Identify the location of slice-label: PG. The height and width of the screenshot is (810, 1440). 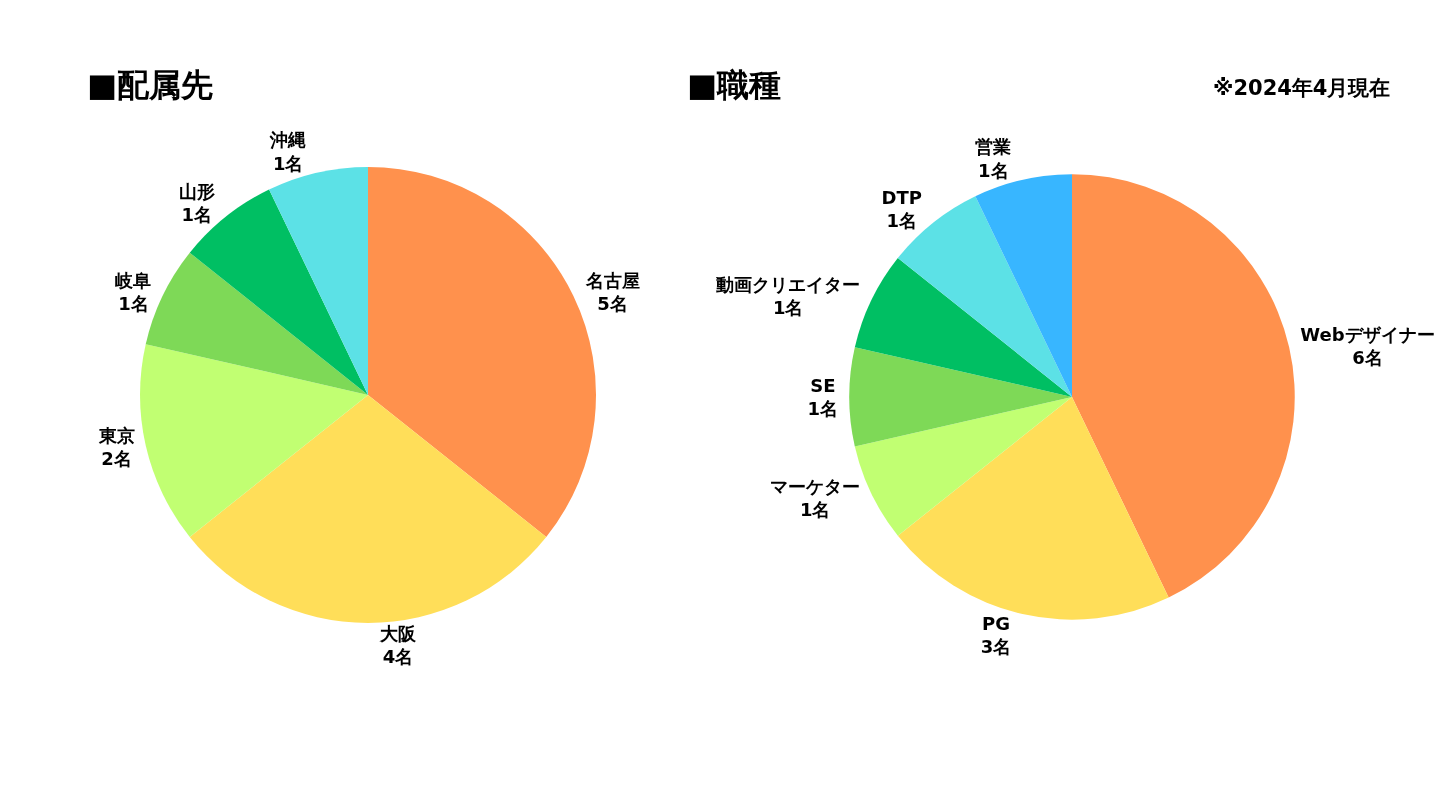
(996, 623).